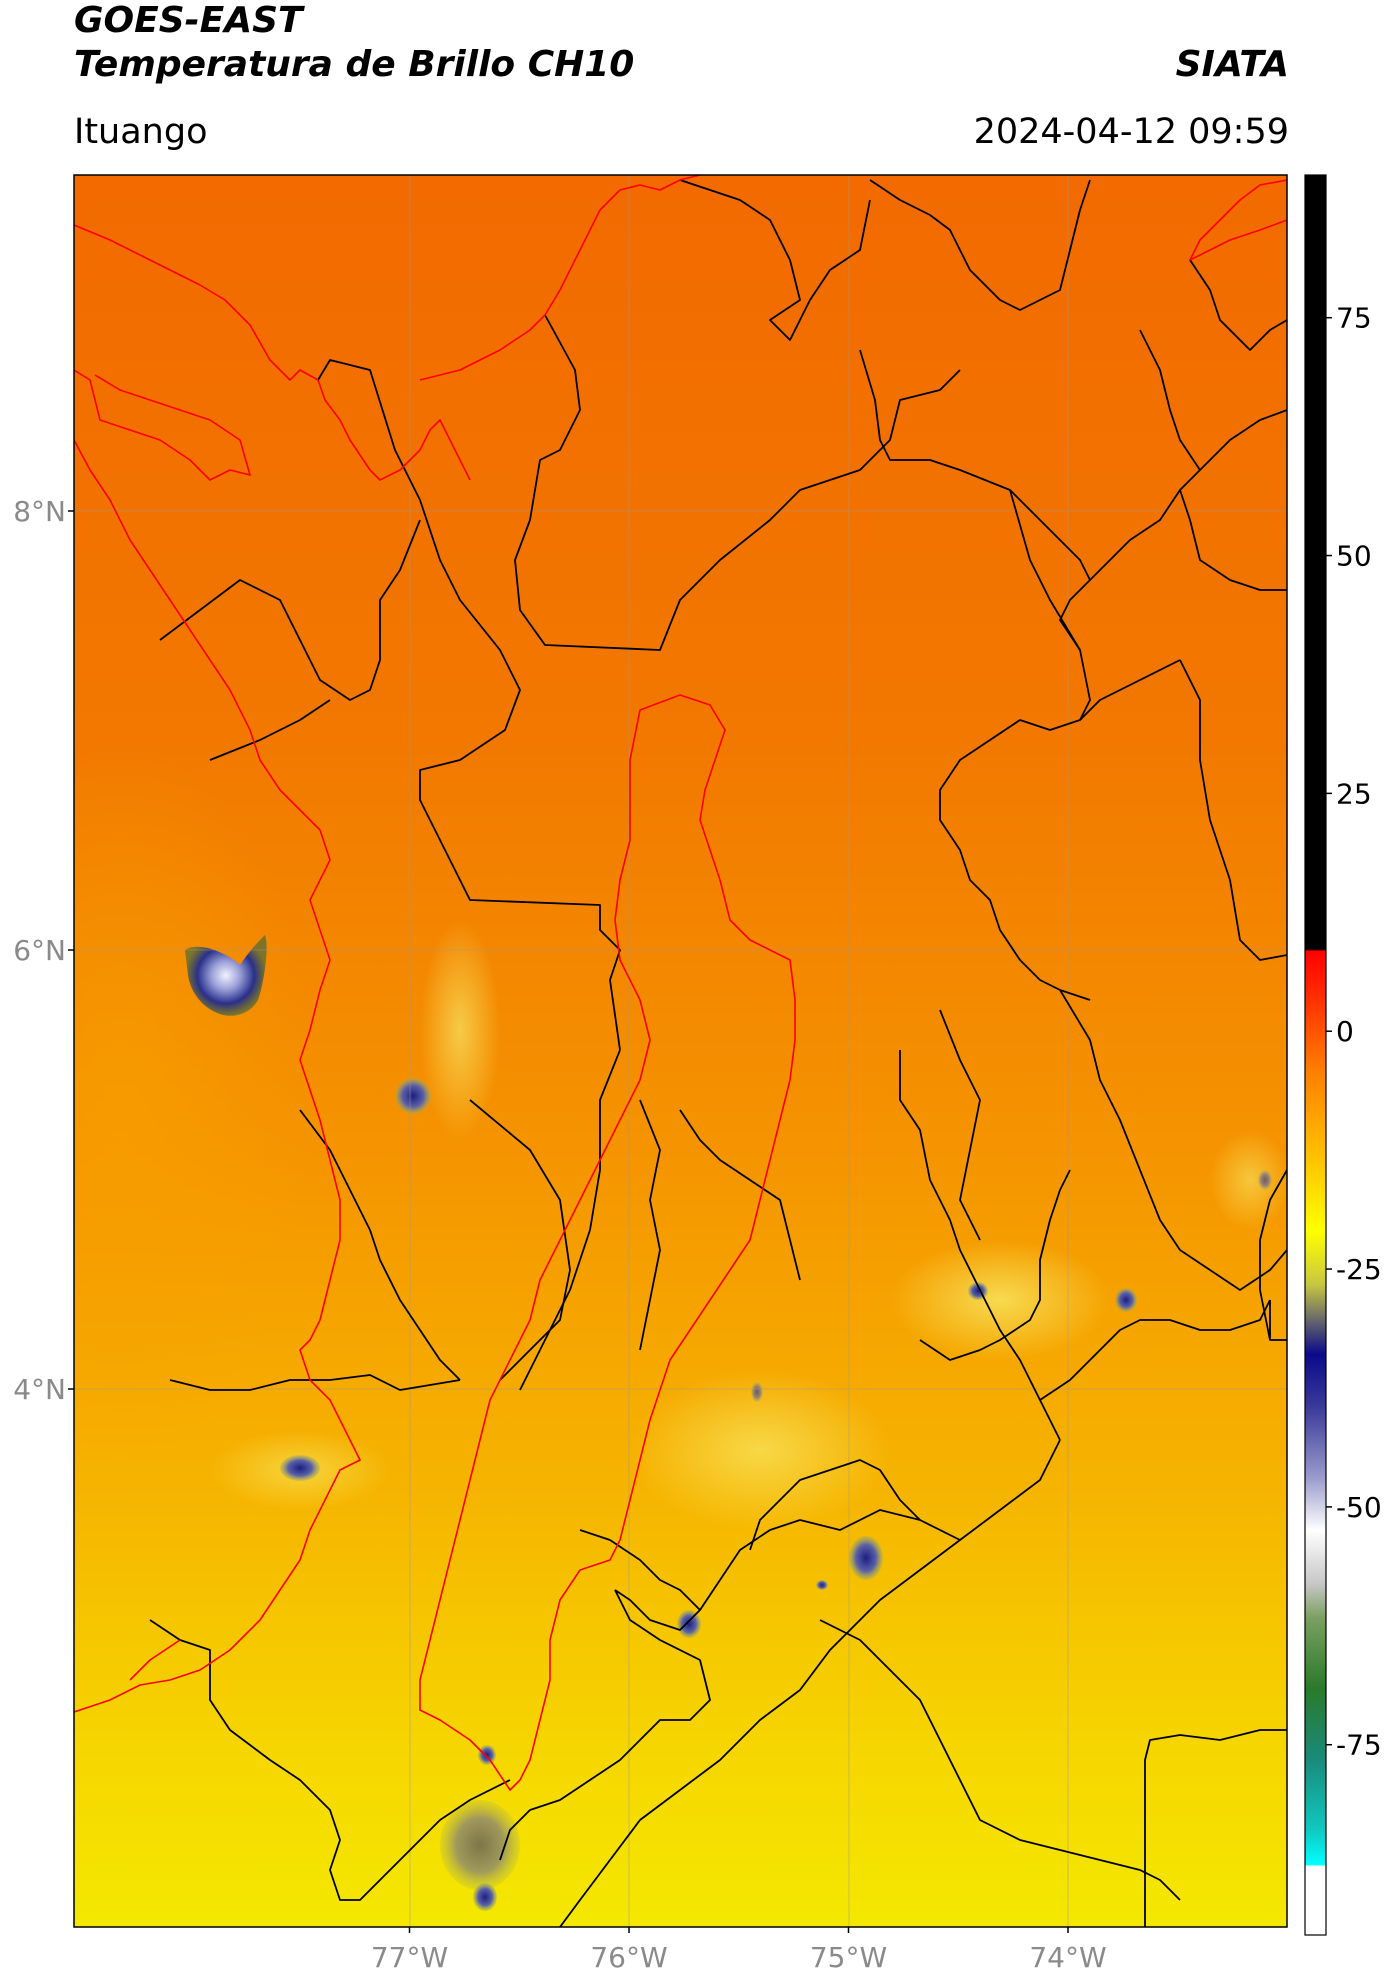 The height and width of the screenshot is (1981, 1384). I want to click on map-title-line2: Temperatura de Brillo CH10, so click(354, 64).